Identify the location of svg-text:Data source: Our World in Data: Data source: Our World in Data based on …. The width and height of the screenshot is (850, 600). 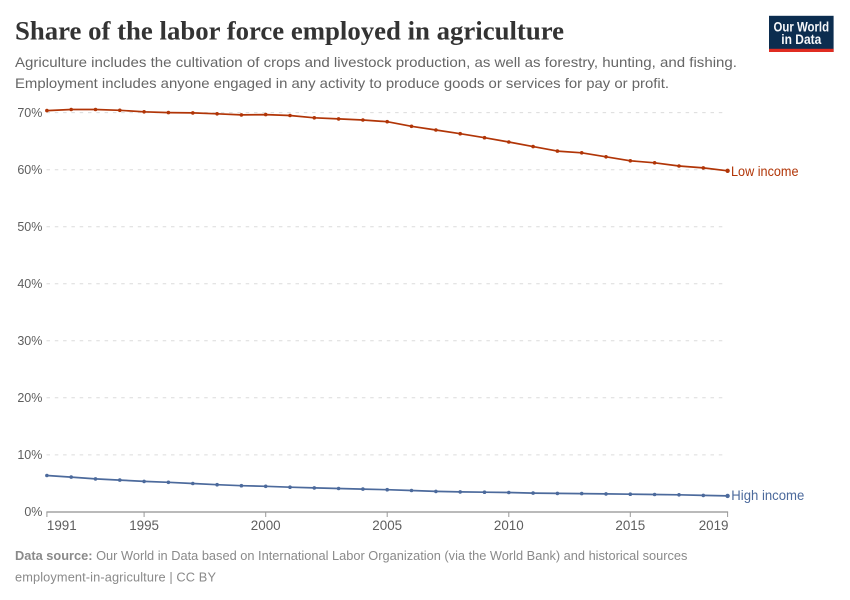
(351, 555).